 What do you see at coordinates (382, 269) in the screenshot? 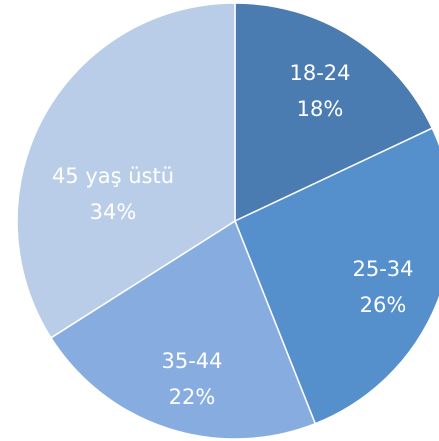
I see `slice-category-label: 25-34` at bounding box center [382, 269].